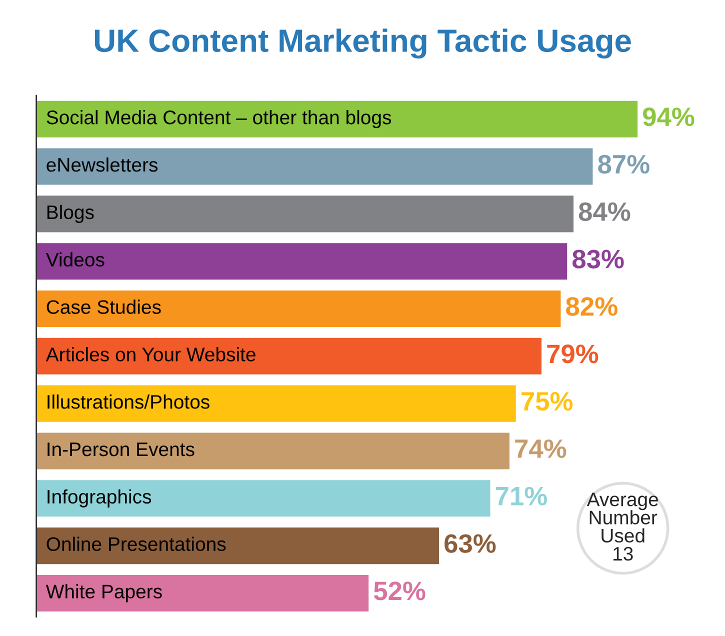 Image resolution: width=725 pixels, height=636 pixels. Describe the element at coordinates (104, 593) in the screenshot. I see `y-tick-label: White Papers` at that location.